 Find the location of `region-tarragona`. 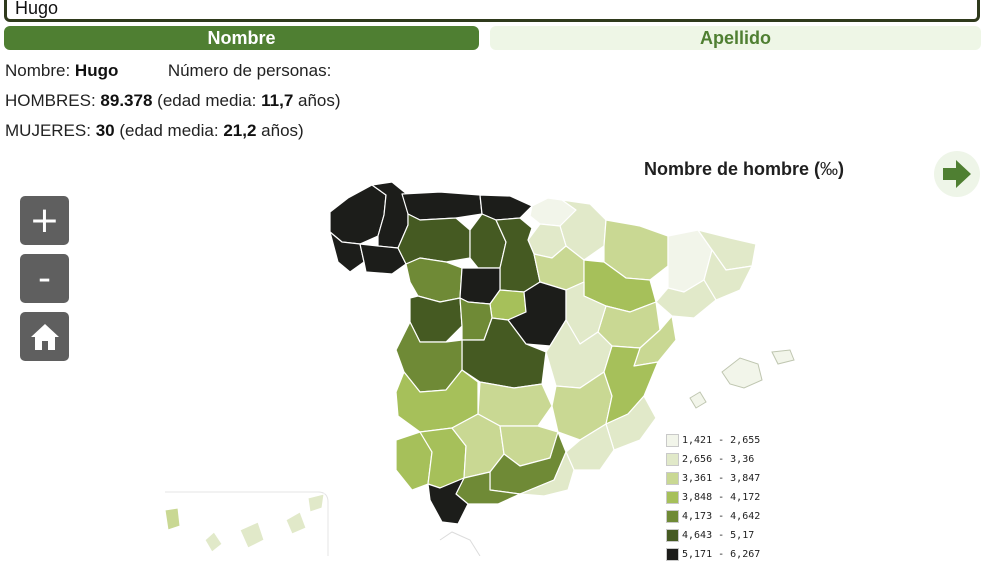

region-tarragona is located at coordinates (686, 299).